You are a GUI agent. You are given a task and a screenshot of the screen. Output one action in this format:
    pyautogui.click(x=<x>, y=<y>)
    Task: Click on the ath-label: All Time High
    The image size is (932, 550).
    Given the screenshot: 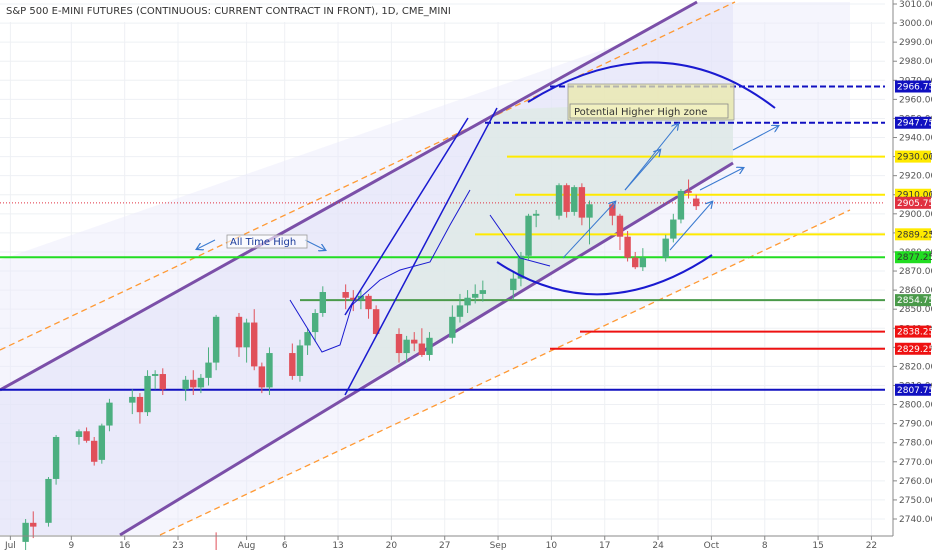 What is the action you would take?
    pyautogui.click(x=263, y=242)
    